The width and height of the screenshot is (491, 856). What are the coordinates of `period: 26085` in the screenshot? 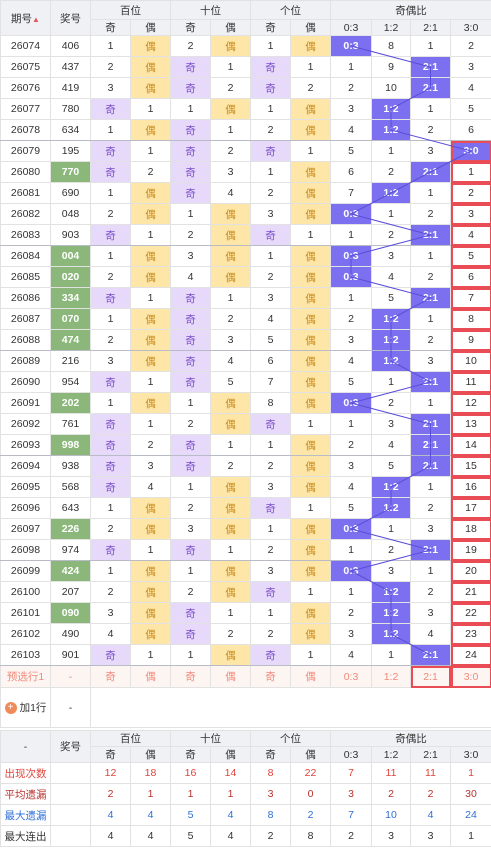 It's located at (25, 277).